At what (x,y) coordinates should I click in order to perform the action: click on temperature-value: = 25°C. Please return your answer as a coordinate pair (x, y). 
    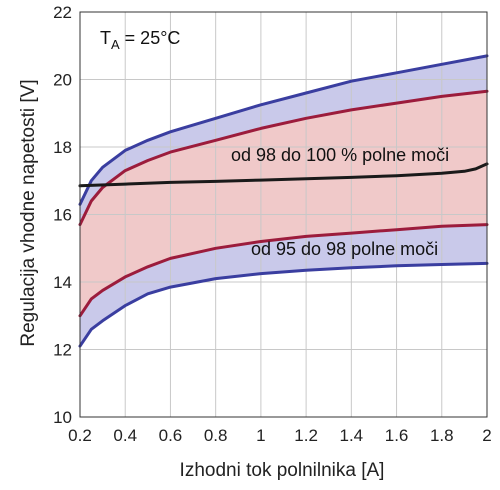
    Looking at the image, I should click on (150, 38).